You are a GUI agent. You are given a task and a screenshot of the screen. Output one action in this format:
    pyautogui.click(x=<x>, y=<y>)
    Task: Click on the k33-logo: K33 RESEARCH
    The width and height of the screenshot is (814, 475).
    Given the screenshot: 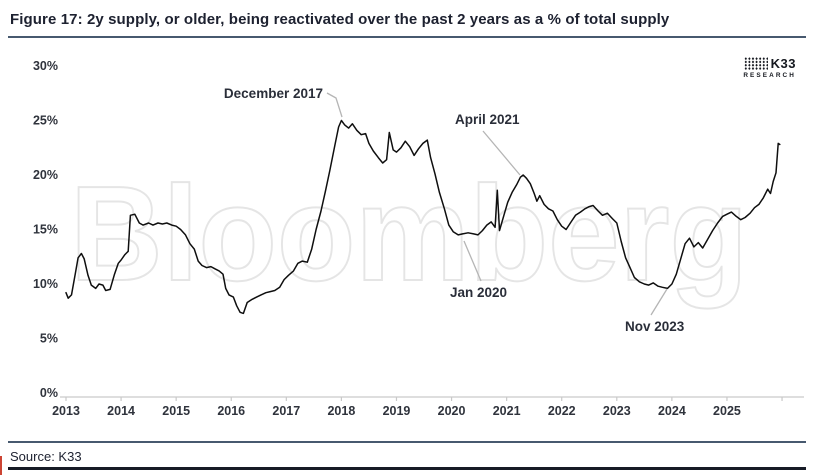 What is the action you would take?
    pyautogui.click(x=761, y=67)
    